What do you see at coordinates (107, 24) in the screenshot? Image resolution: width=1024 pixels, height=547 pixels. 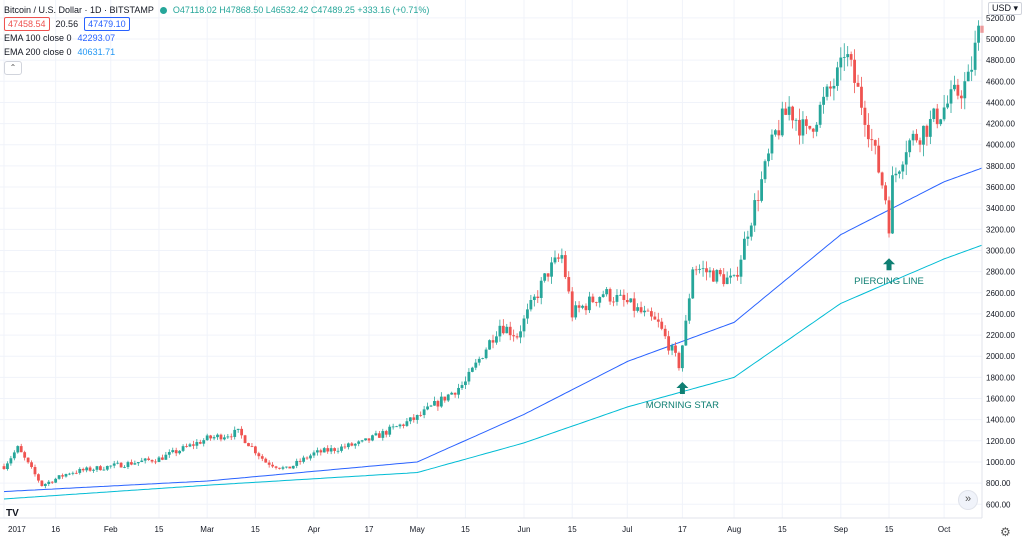 I see `buy-price-button: 47479.10` at bounding box center [107, 24].